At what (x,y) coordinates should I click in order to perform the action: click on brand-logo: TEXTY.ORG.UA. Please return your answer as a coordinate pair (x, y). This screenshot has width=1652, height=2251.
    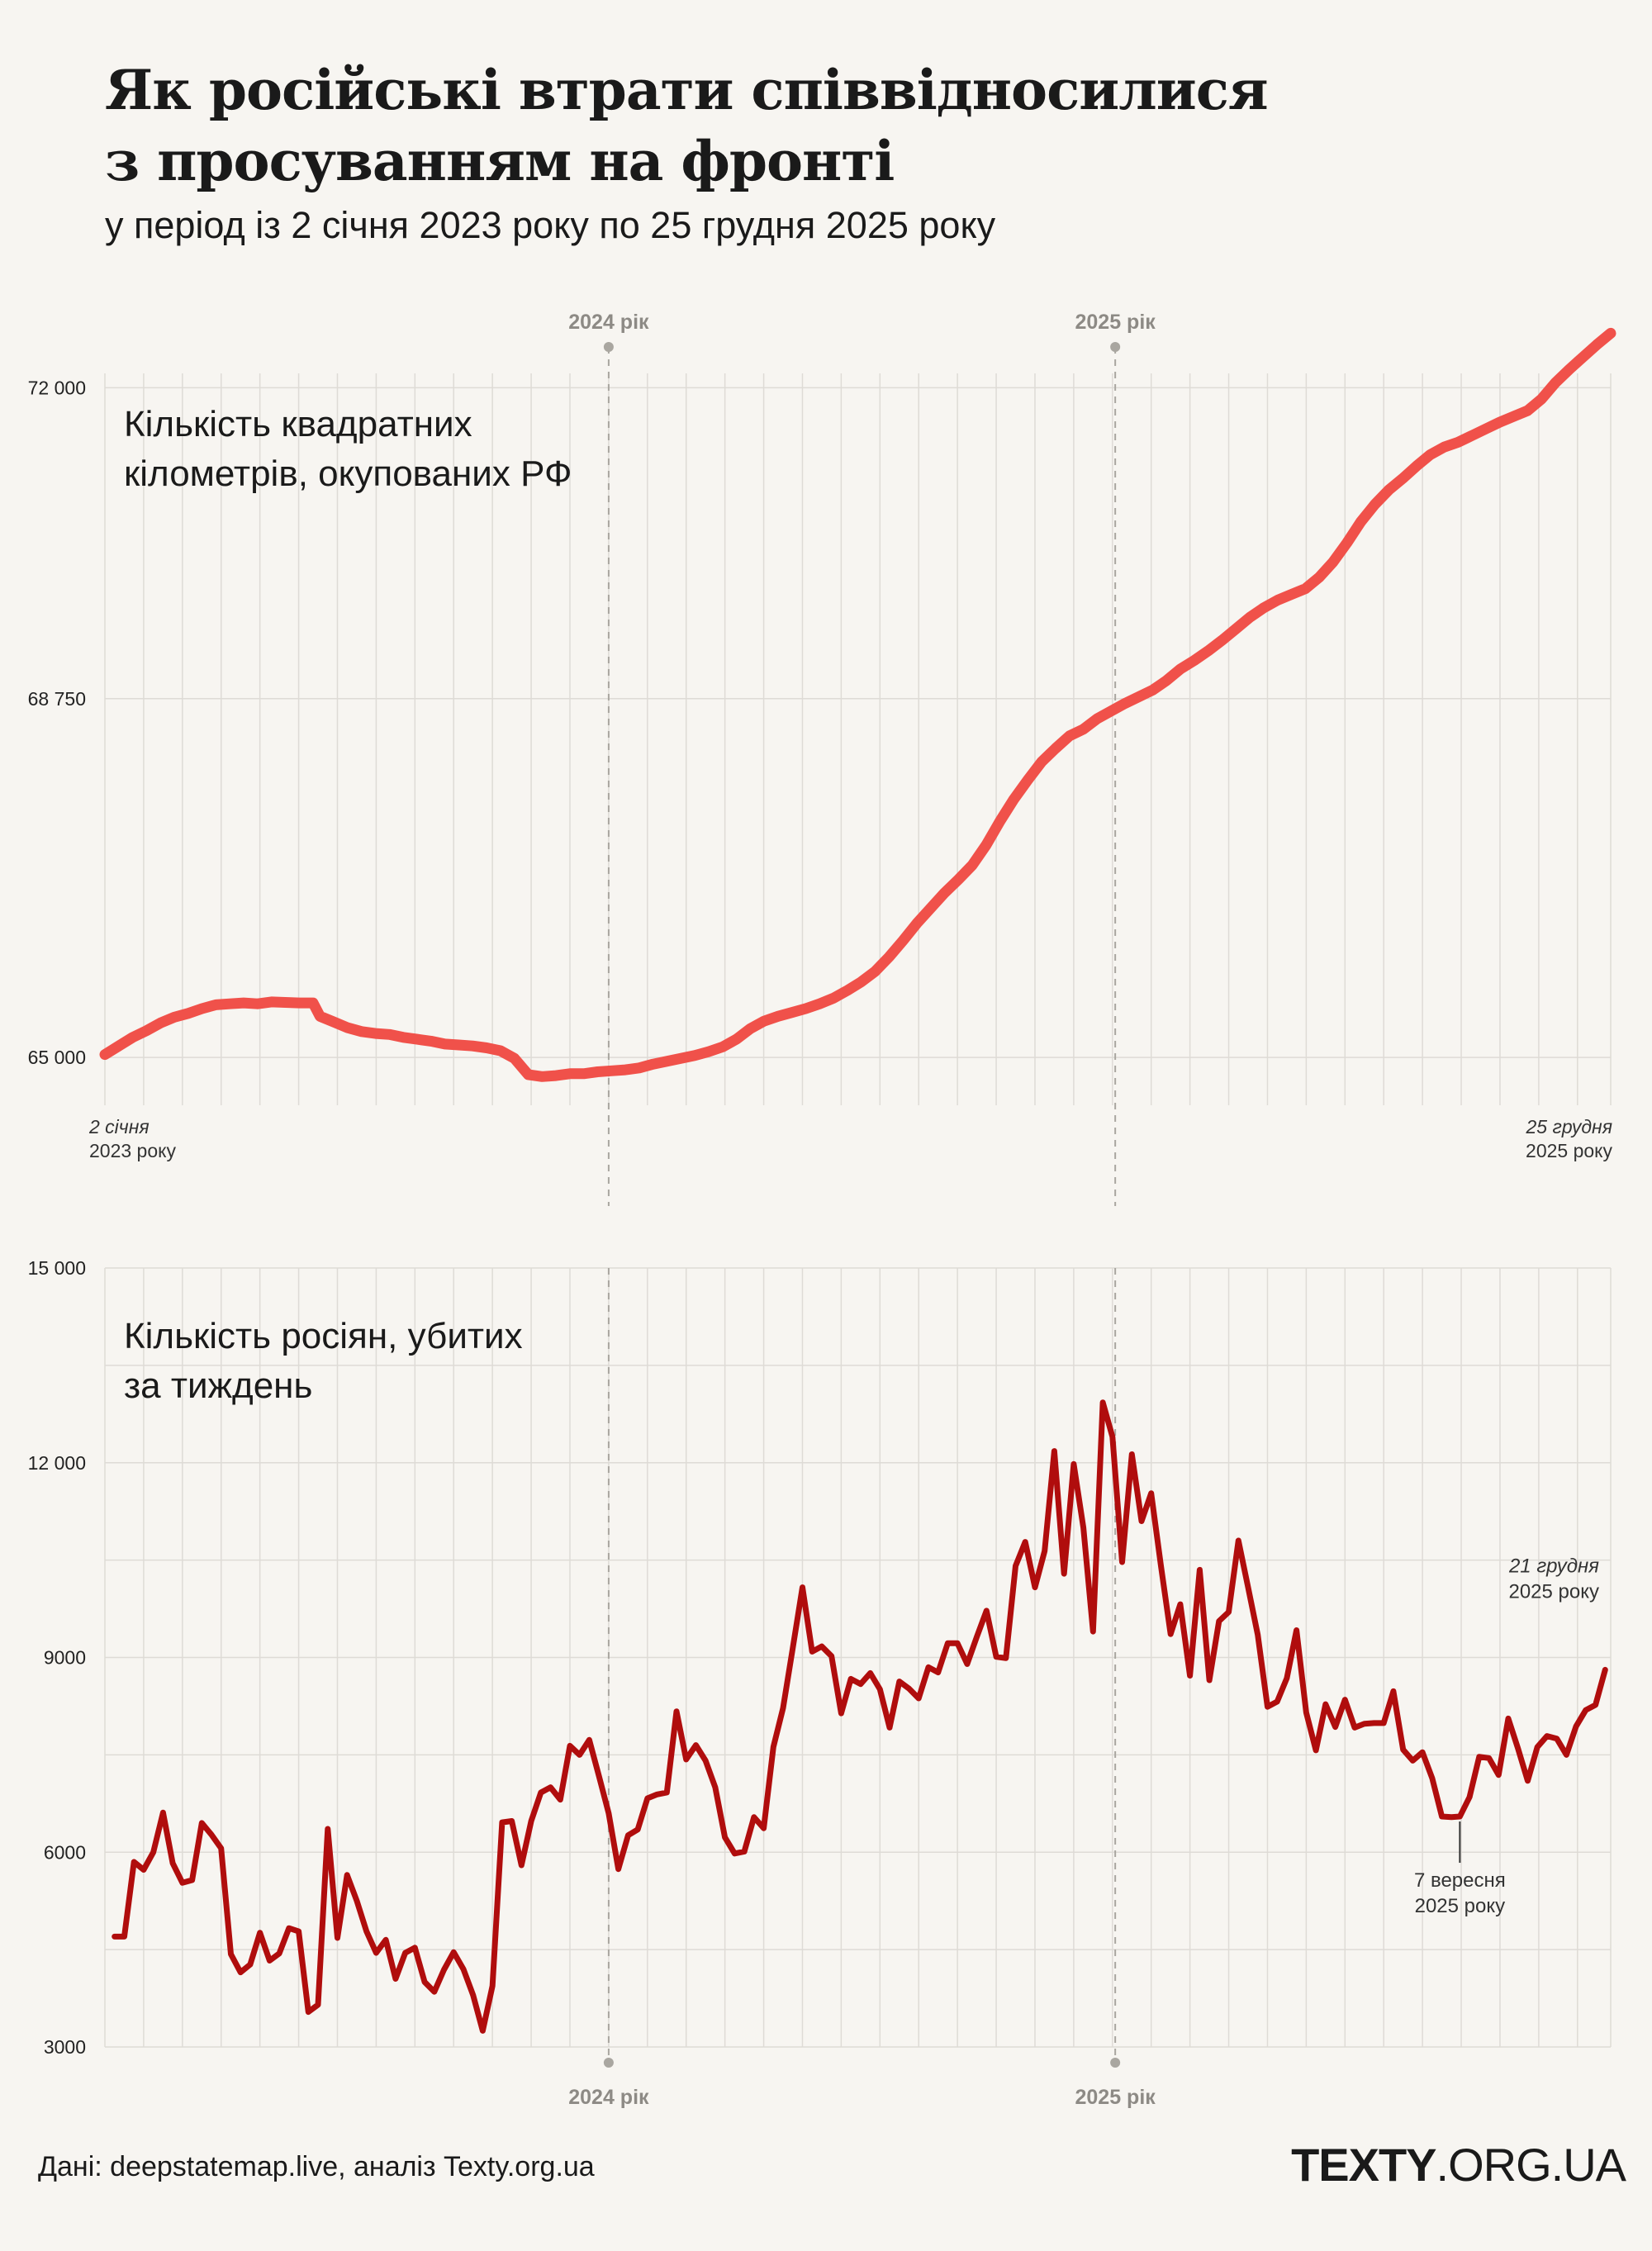
    Looking at the image, I should click on (1458, 2165).